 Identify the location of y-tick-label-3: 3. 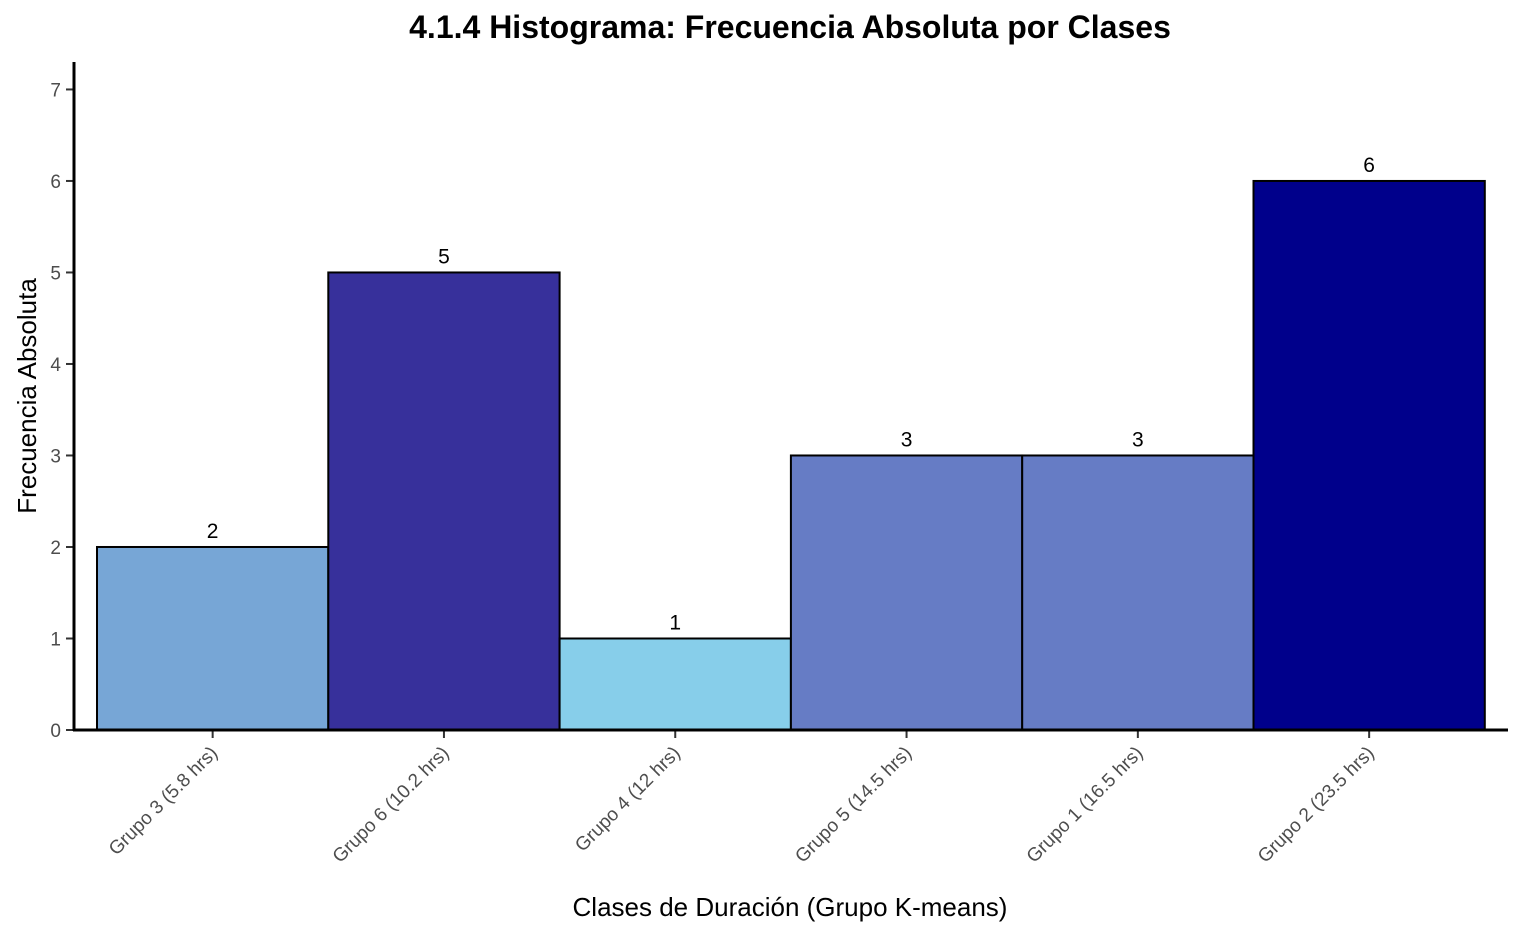
(55, 456).